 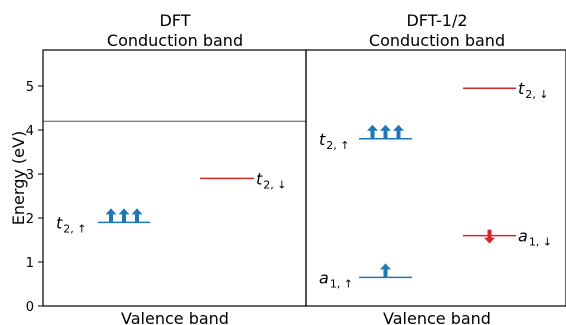 I want to click on spin-down-arrow-icon, so click(x=489, y=236).